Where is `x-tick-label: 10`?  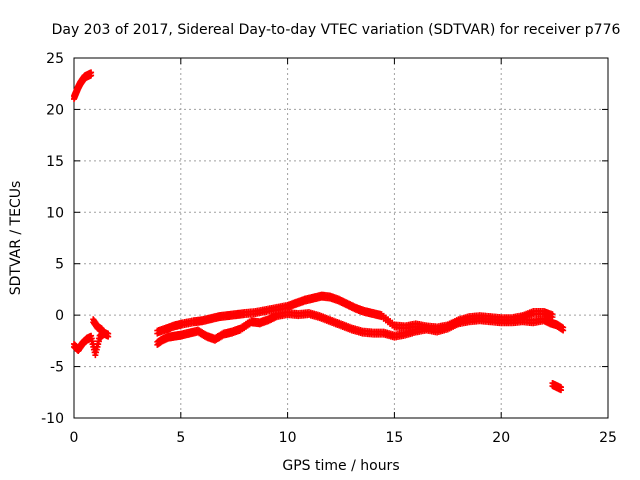
x-tick-label: 10 is located at coordinates (288, 438).